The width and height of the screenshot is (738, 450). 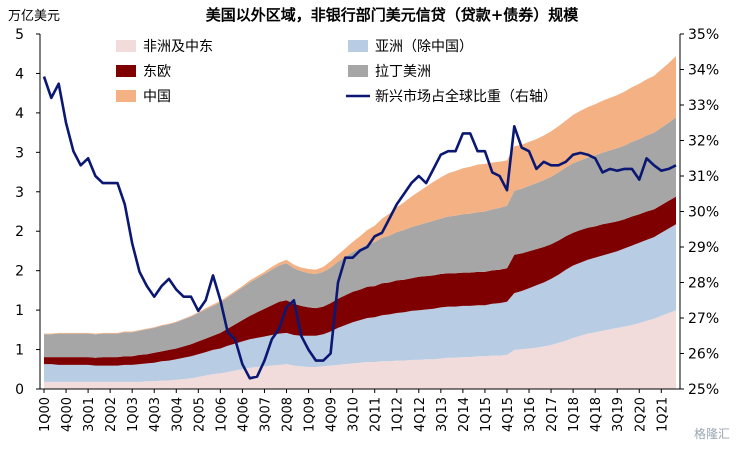 I want to click on y-right-tick-label: 35%, so click(x=703, y=35).